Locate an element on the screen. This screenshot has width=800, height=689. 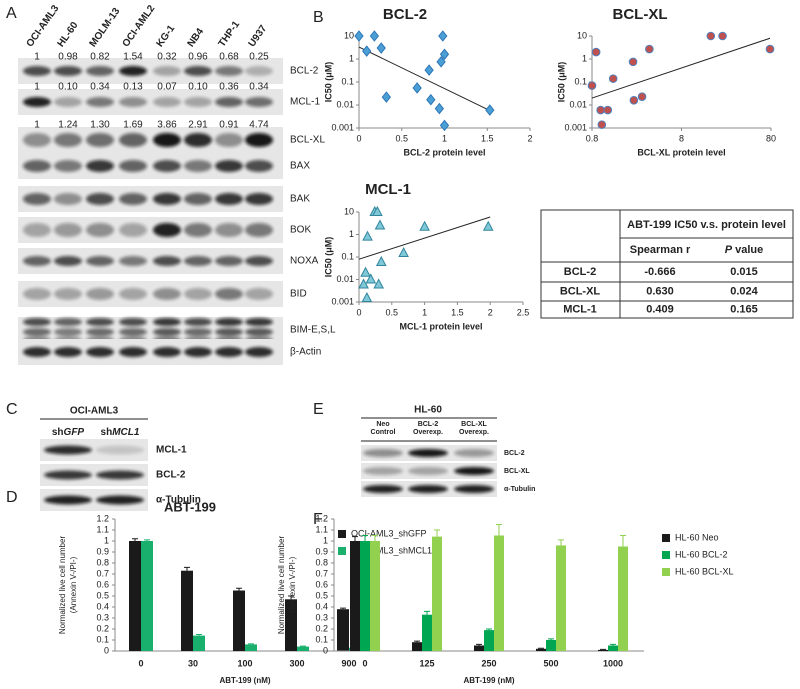
legend-label: OCI-AML3_shGFP is located at coordinates (389, 533).